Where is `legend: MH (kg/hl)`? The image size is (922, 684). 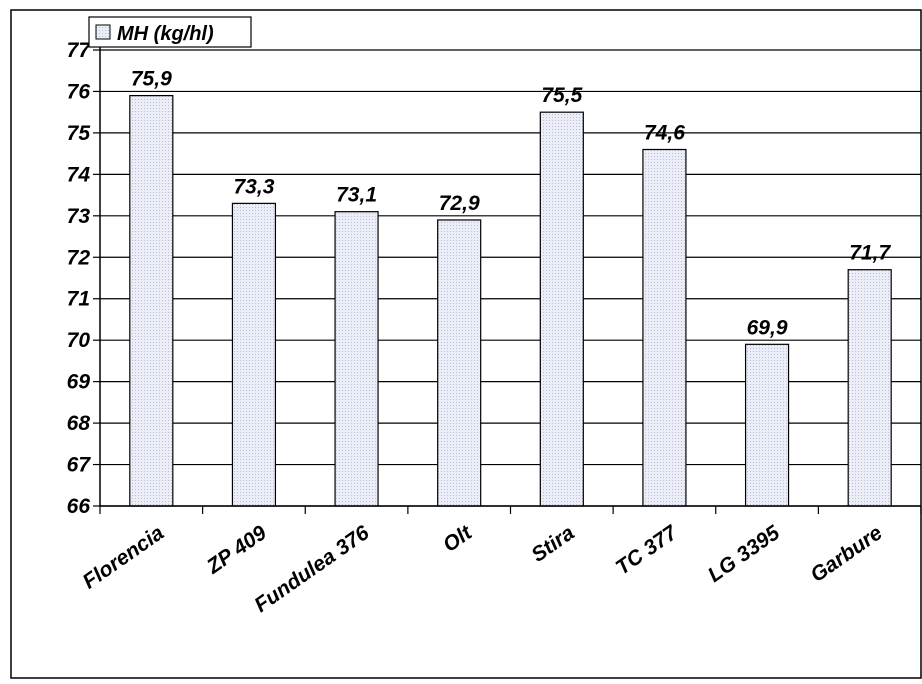 legend: MH (kg/hl) is located at coordinates (170, 32).